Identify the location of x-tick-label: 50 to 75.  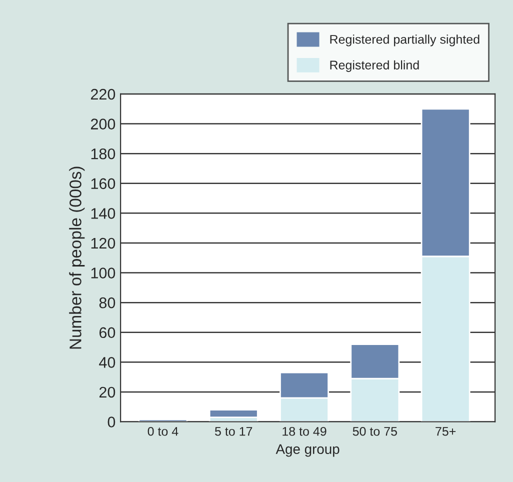
(374, 431).